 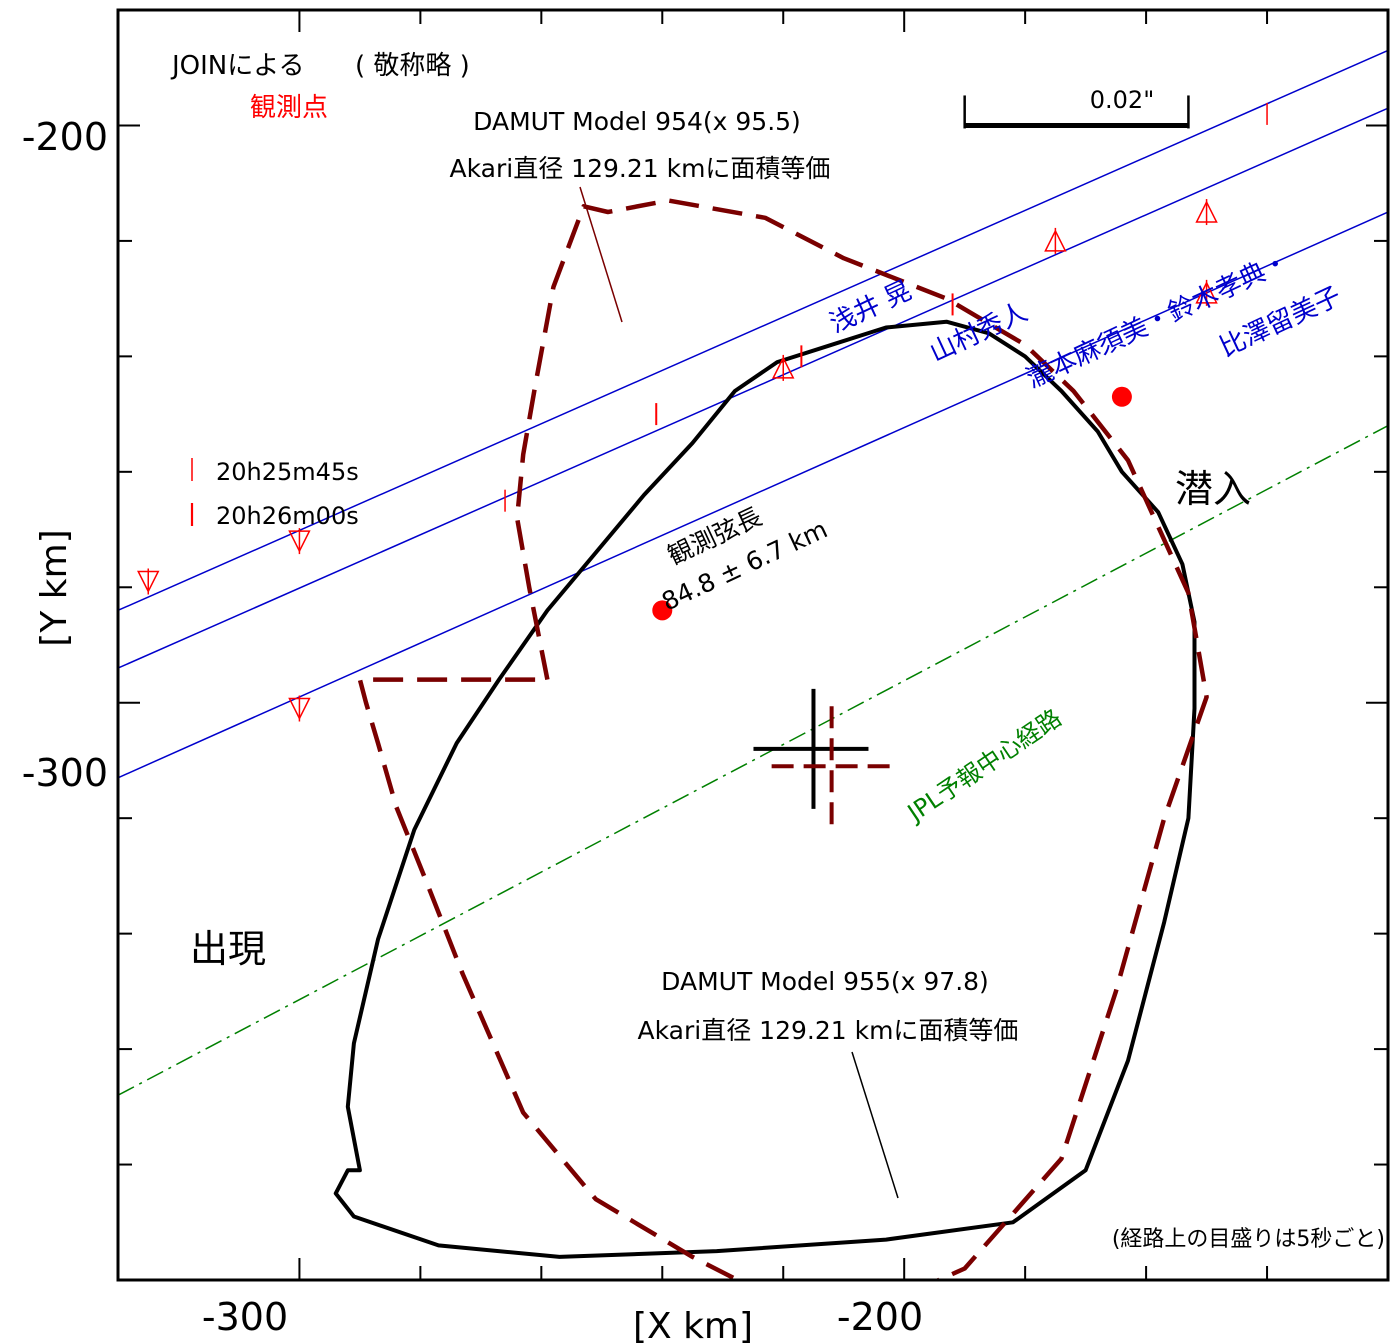 What do you see at coordinates (245, 1317) in the screenshot?
I see `x-tick-label-300: -300` at bounding box center [245, 1317].